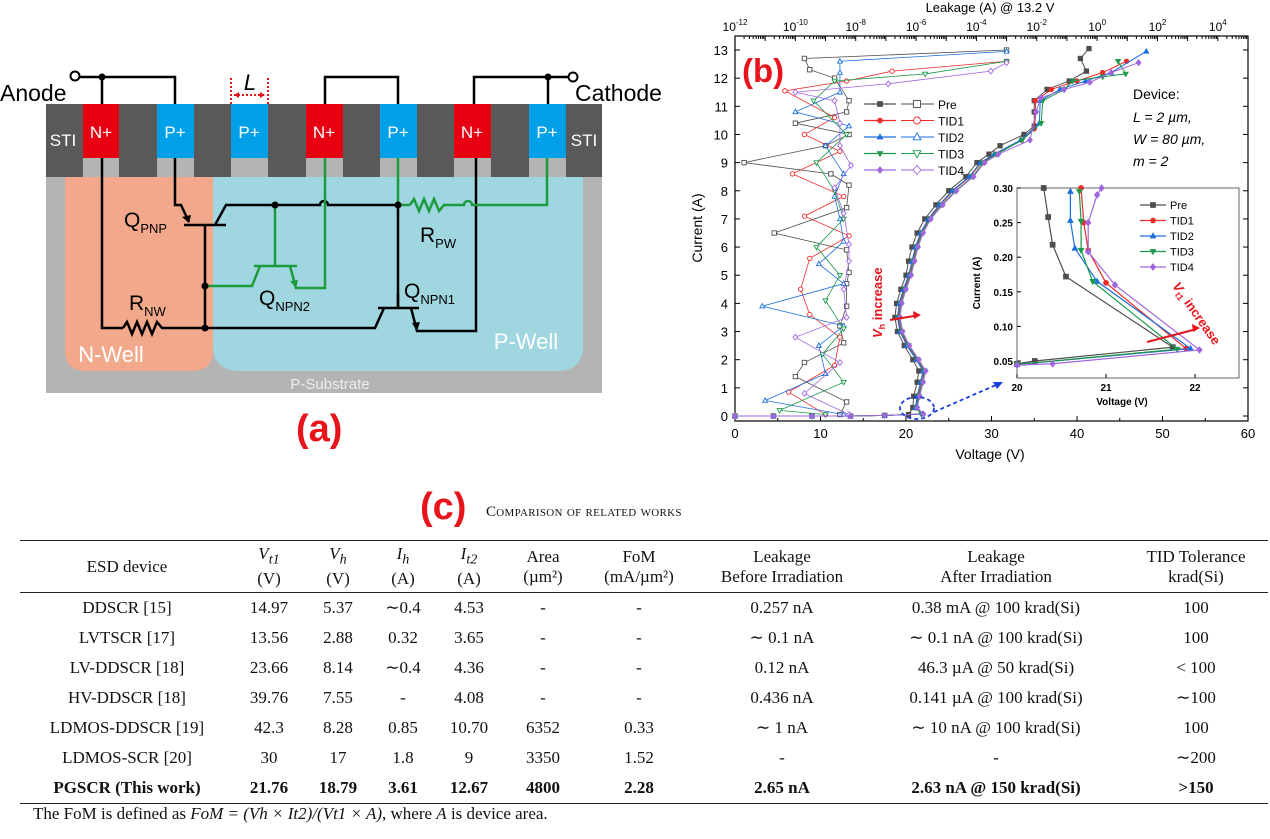  What do you see at coordinates (543, 788) in the screenshot?
I see `table-cell: 4800` at bounding box center [543, 788].